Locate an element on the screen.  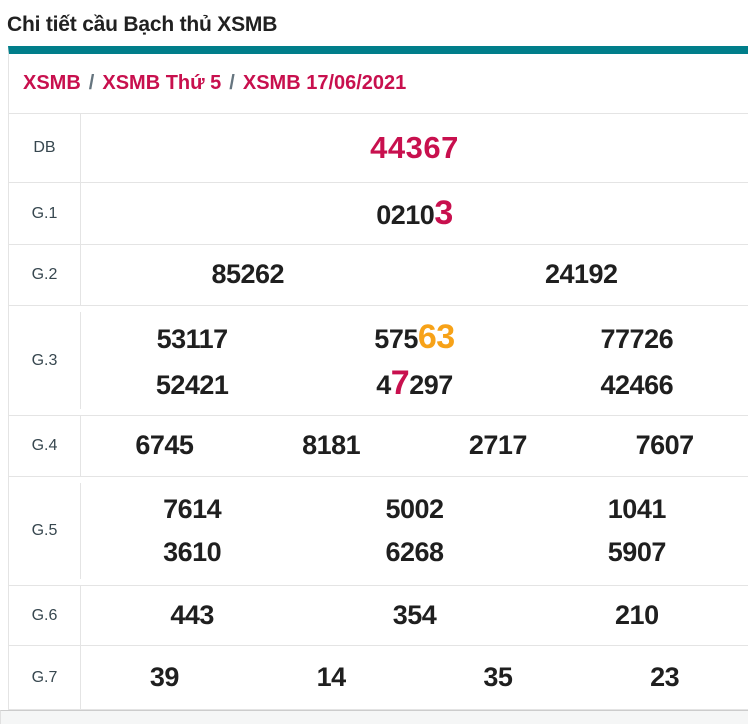
prize-row-values: 44367 is located at coordinates (414, 148).